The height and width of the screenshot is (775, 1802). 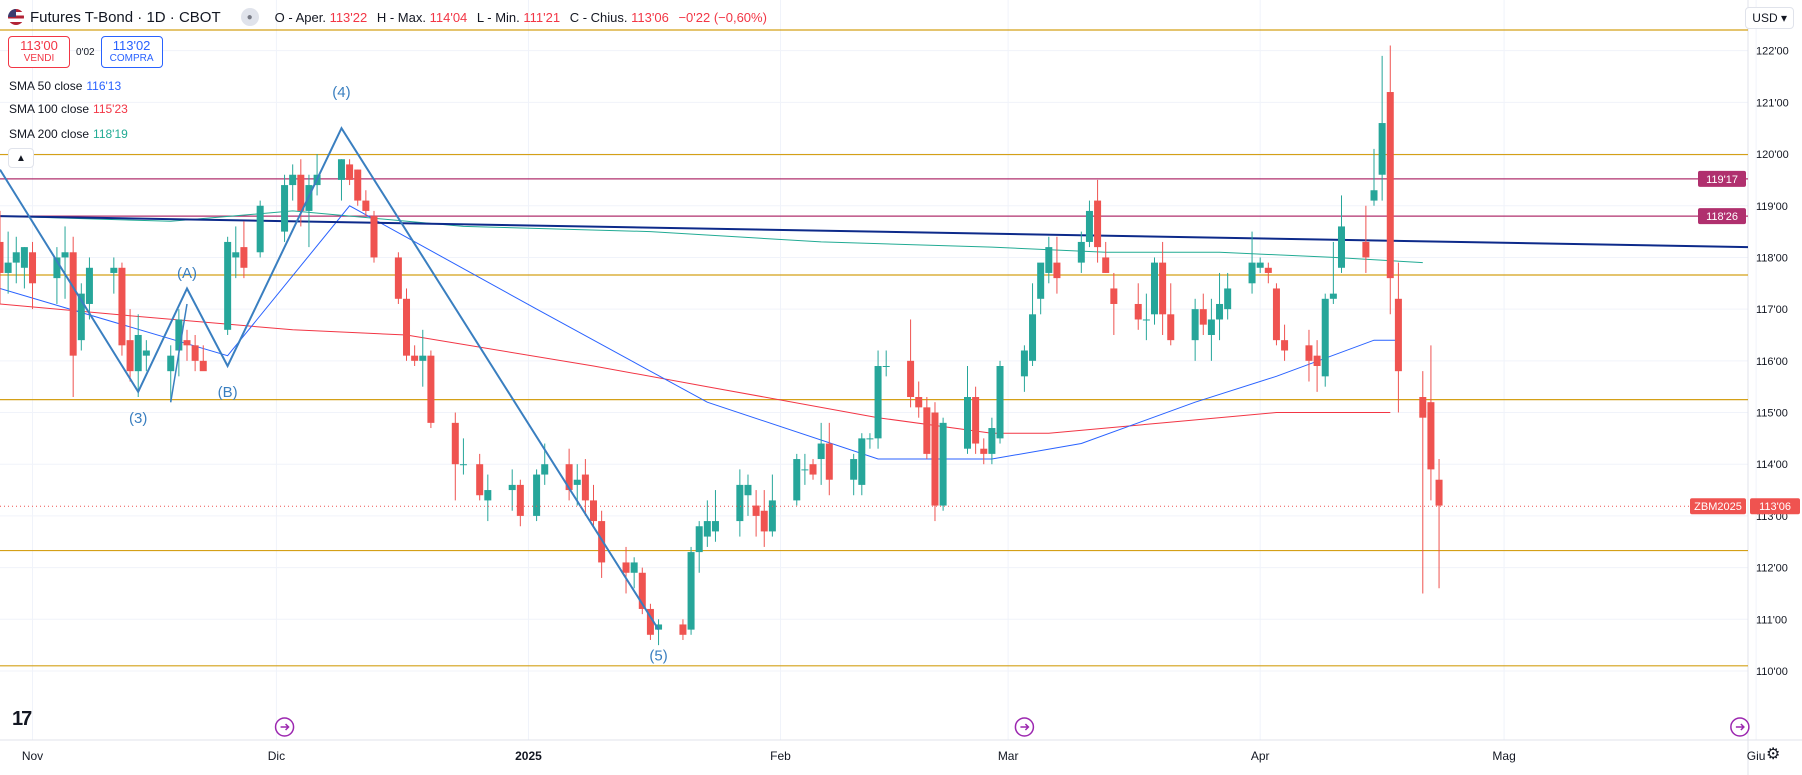 What do you see at coordinates (1772, 569) in the screenshot?
I see `price-tick-label: 112'00` at bounding box center [1772, 569].